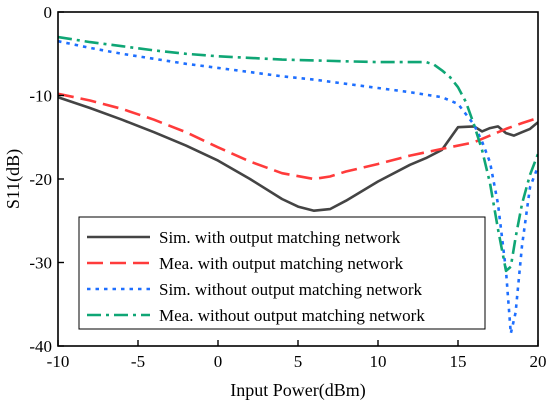 Image resolution: width=550 pixels, height=408 pixels. What do you see at coordinates (40, 96) in the screenshot?
I see `y-tick-label: -10` at bounding box center [40, 96].